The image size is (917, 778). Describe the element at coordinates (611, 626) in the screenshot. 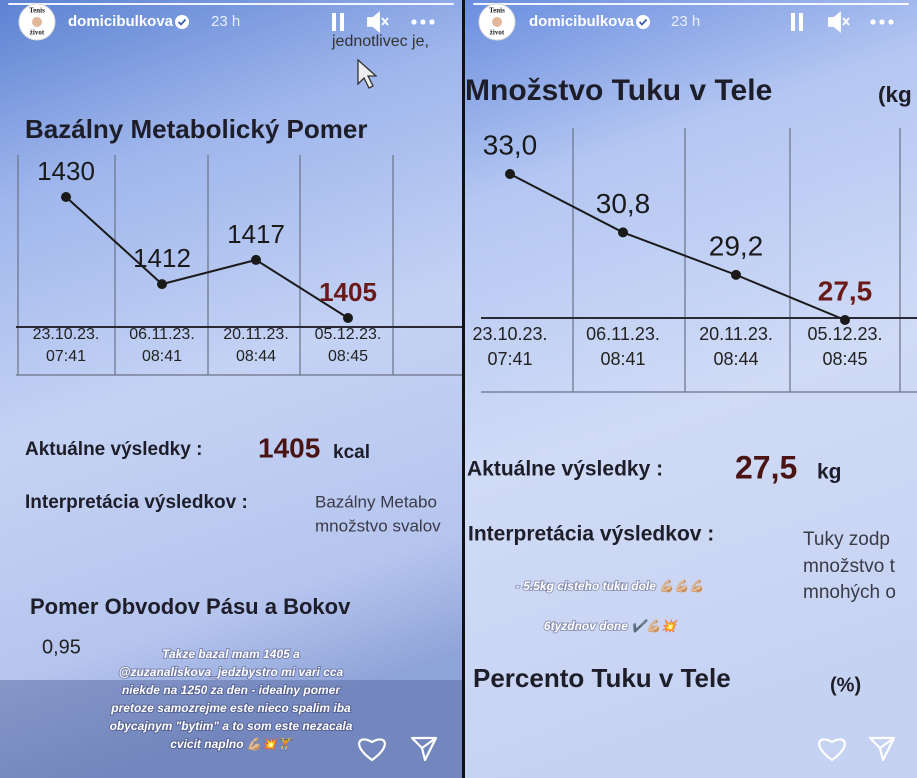

I see `caption-line: 6tyzdnov done ✔️💪🏼💥` at that location.